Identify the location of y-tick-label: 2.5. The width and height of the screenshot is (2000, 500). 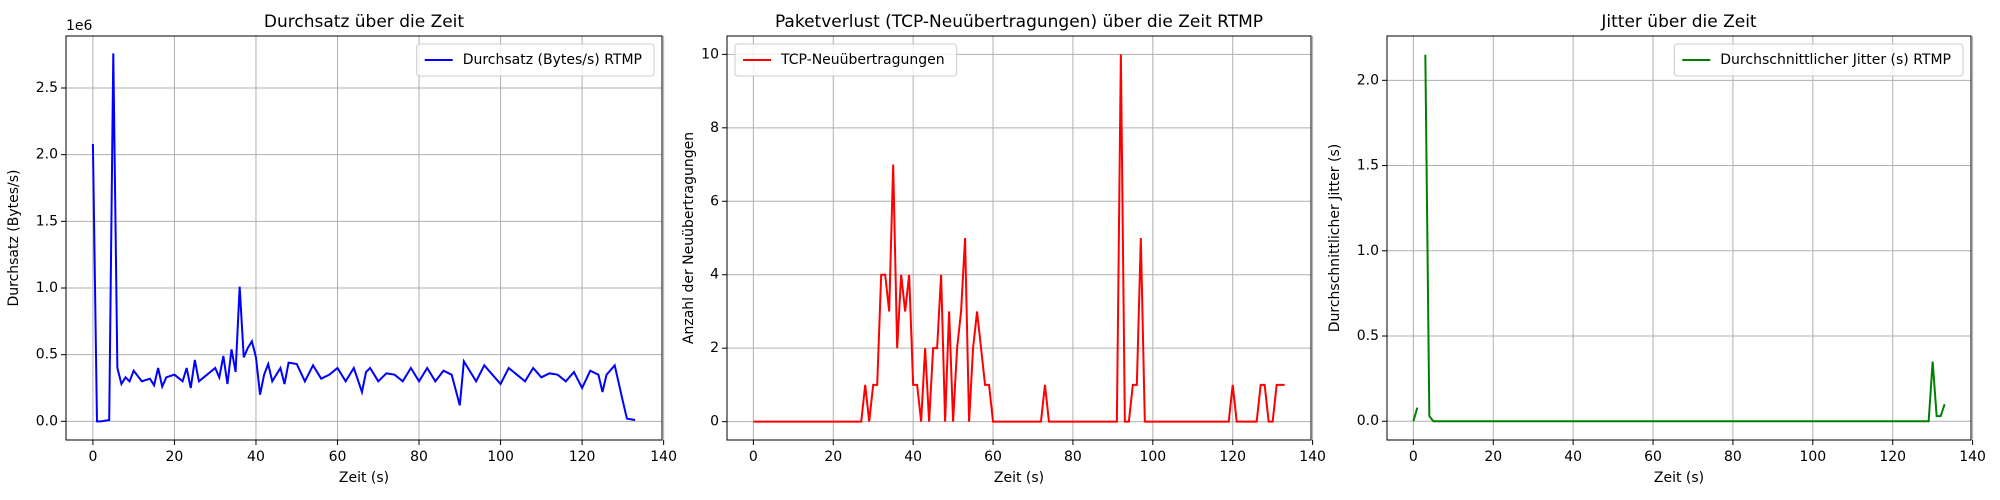
(47, 88).